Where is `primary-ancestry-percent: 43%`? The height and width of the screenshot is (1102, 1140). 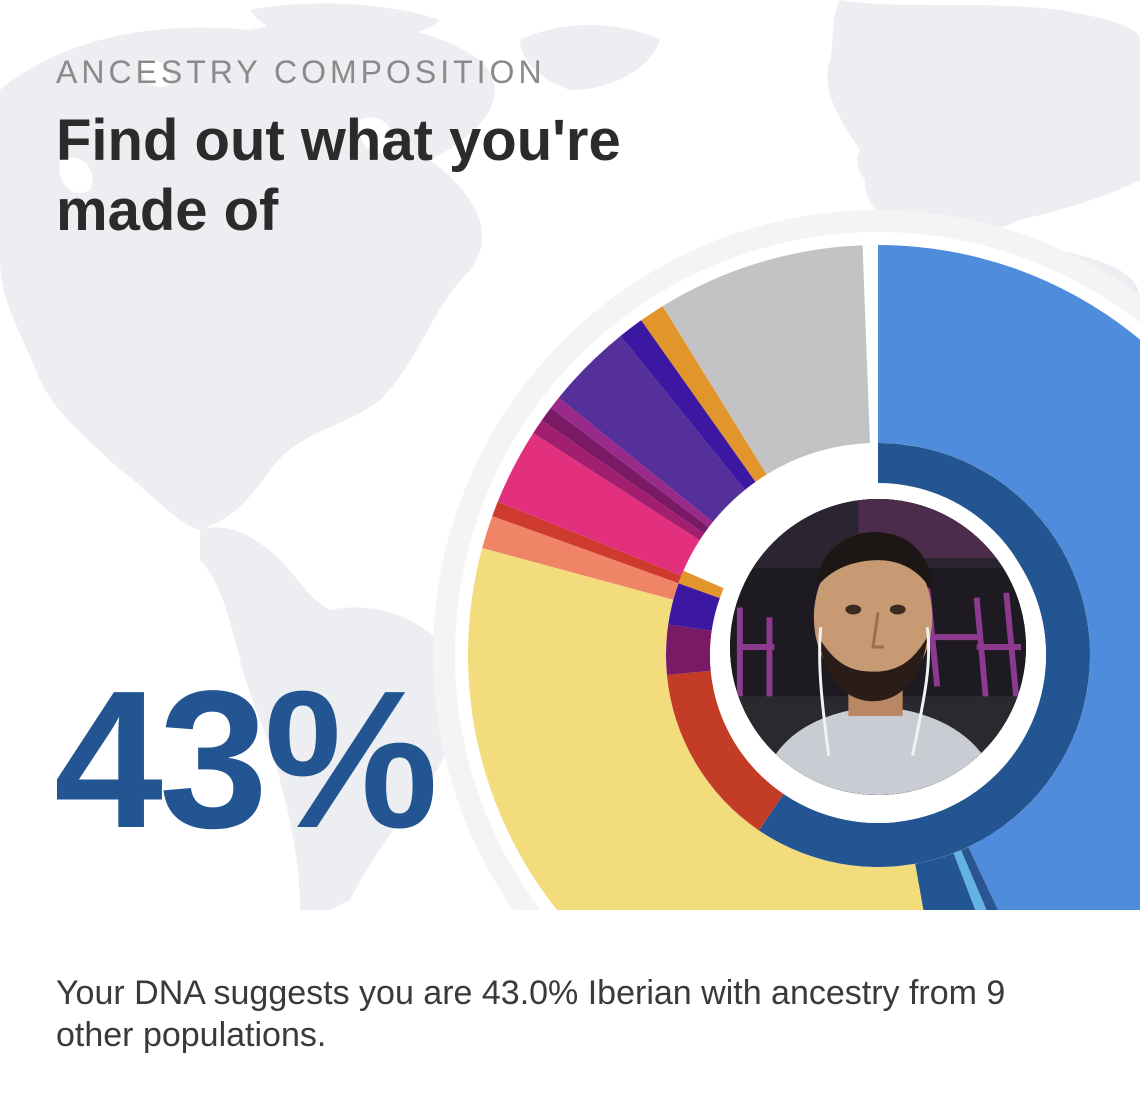 primary-ancestry-percent: 43% is located at coordinates (246, 759).